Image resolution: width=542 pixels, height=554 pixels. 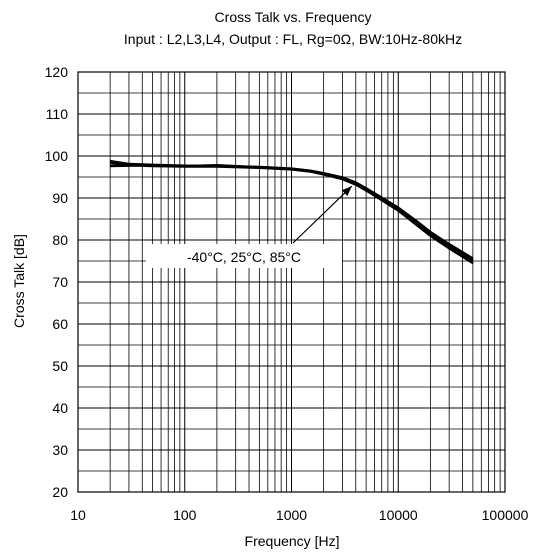 What do you see at coordinates (346, 191) in the screenshot?
I see `annotation-arrow-head` at bounding box center [346, 191].